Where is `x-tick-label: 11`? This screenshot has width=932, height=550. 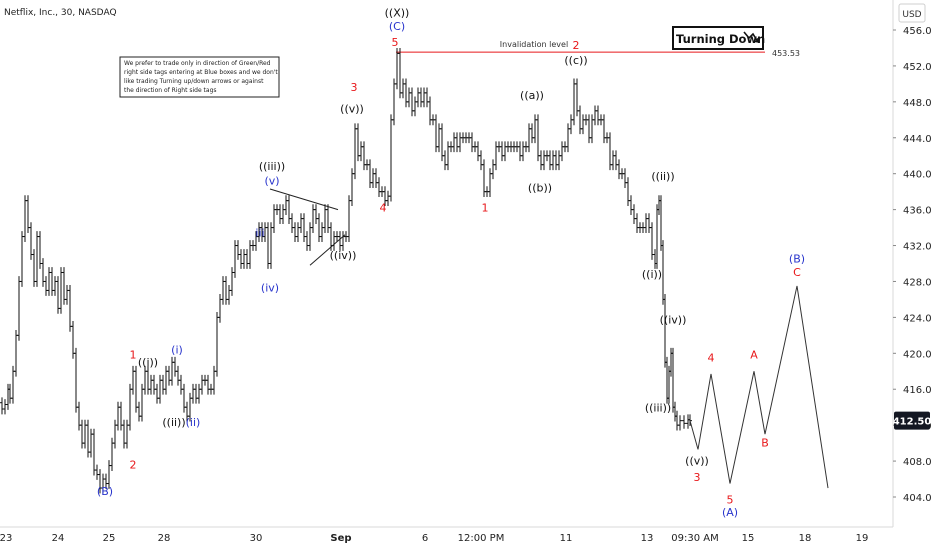
x-tick-label: 11 is located at coordinates (566, 538).